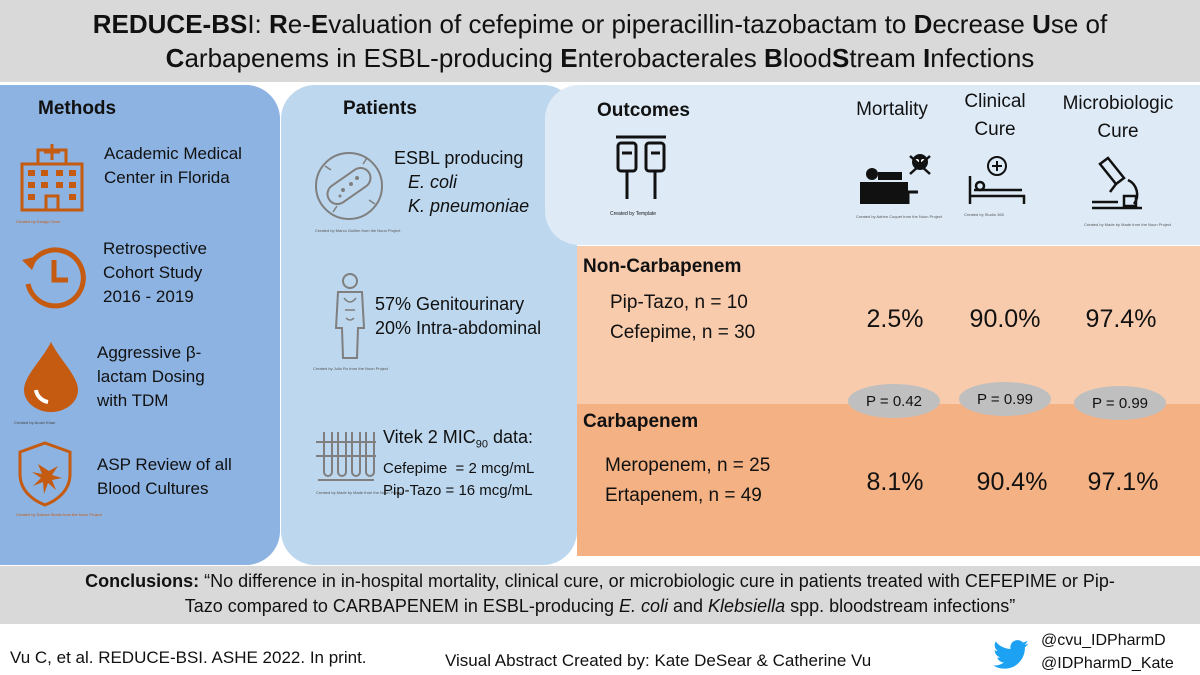 This screenshot has width=1200, height=675. I want to click on vitek-heading: Vitek 2 MIC90 data:, so click(458, 441).